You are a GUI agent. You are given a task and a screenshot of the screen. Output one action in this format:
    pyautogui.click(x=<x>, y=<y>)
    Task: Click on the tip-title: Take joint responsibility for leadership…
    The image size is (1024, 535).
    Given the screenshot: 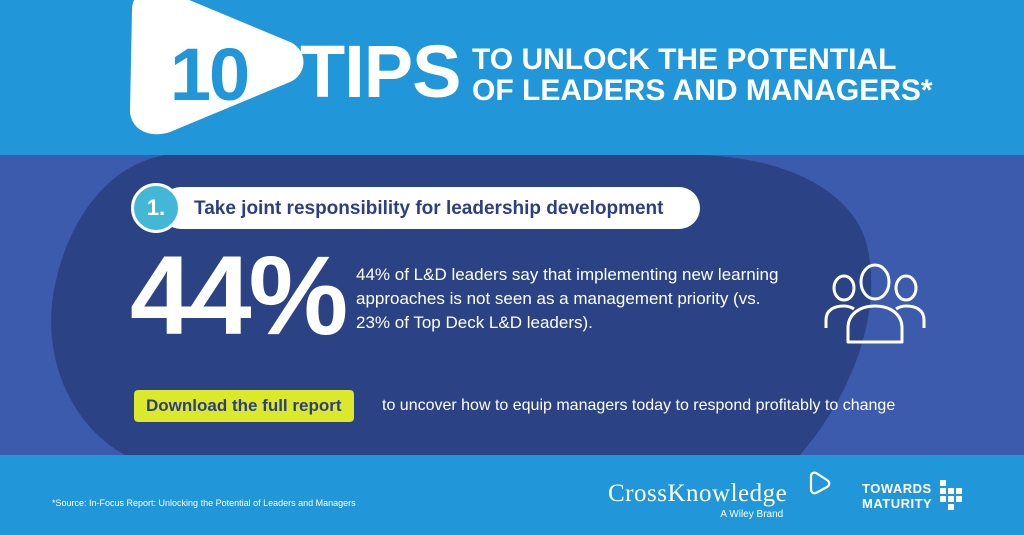 What is the action you would take?
    pyautogui.click(x=429, y=208)
    